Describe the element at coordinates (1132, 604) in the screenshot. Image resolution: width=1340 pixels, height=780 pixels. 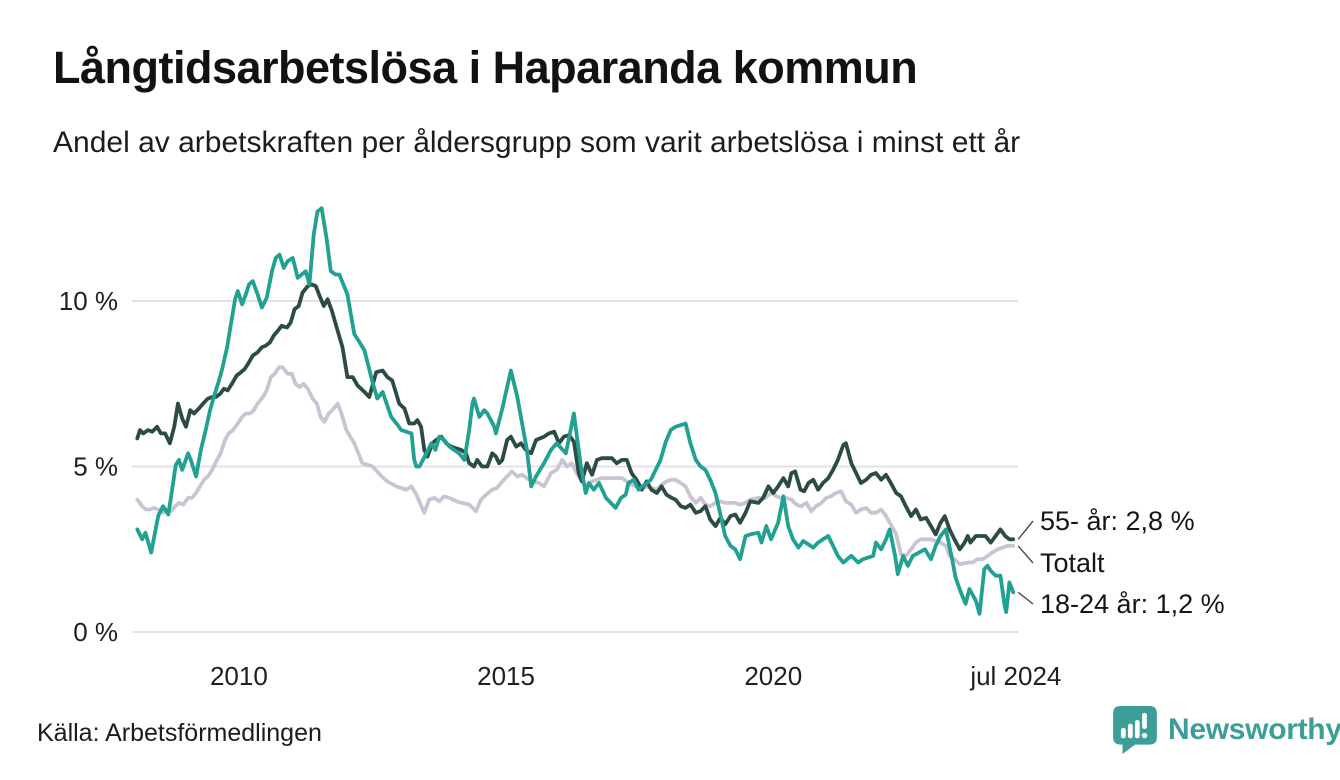
I see `annotation-label: 18-24 år: 1,2 %` at that location.